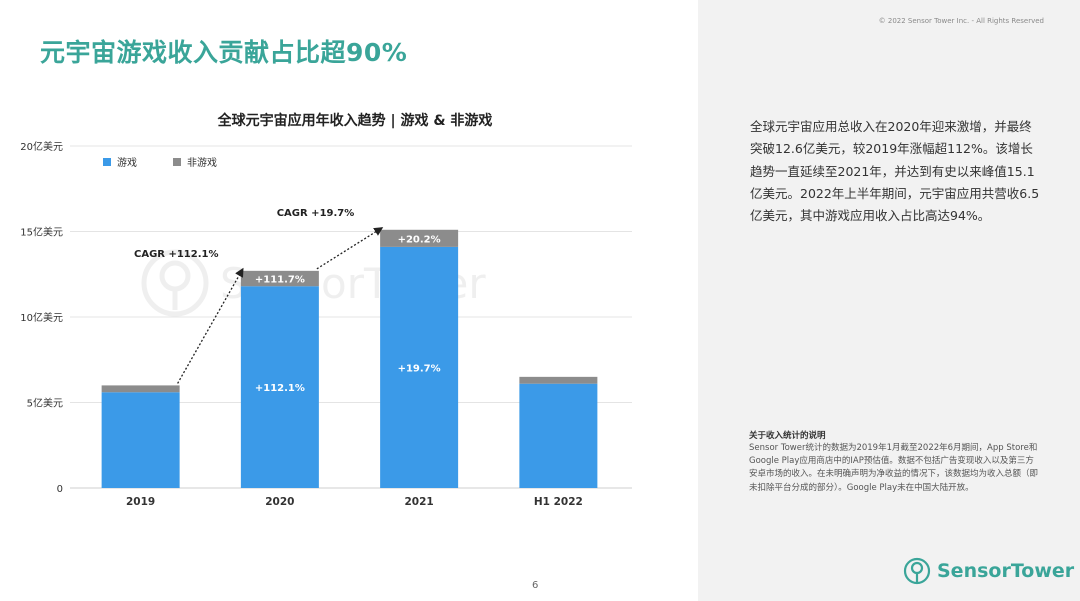  I want to click on bar-data-label: +112.1%, so click(280, 388).